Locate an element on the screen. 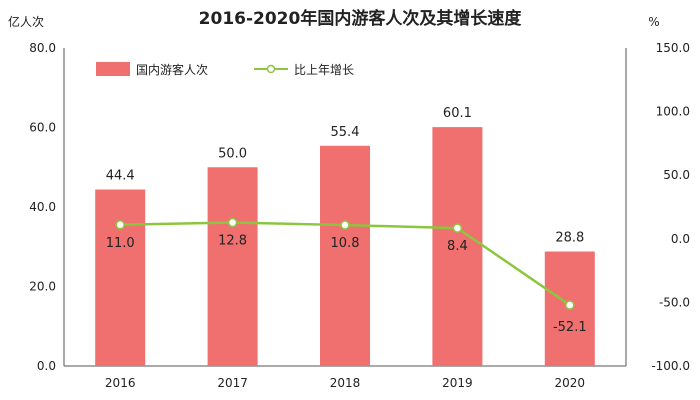  y-right-tick-label: 0.0 is located at coordinates (680, 239).